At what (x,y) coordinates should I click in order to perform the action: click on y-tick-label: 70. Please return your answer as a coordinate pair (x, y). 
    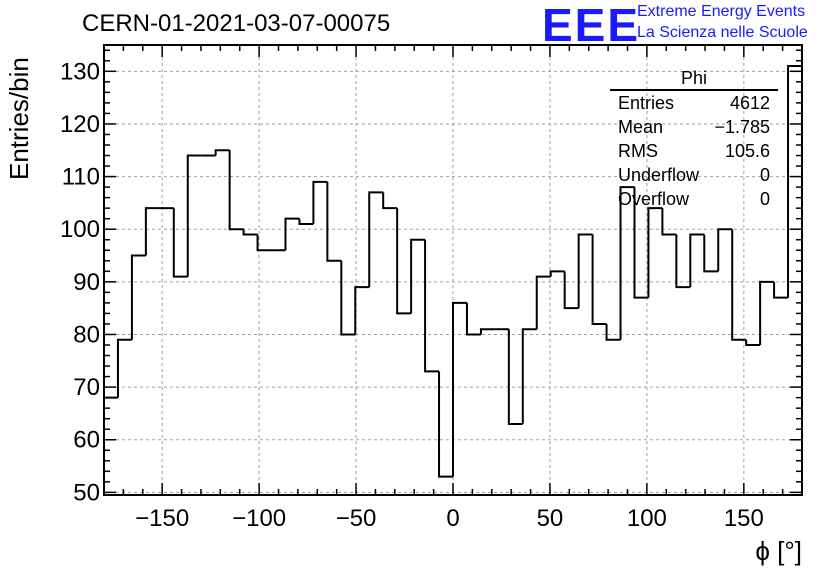
    Looking at the image, I should click on (86, 387).